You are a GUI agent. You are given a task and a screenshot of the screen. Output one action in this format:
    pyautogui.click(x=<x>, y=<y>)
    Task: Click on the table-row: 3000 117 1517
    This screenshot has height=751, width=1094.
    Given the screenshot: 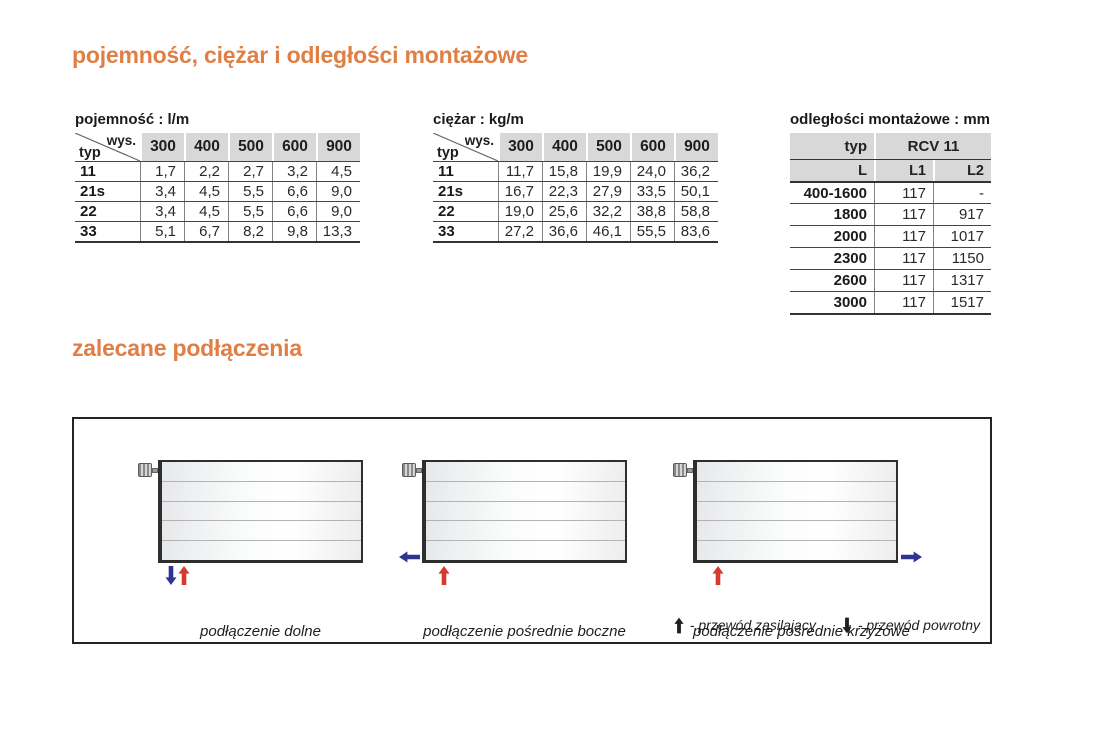 What is the action you would take?
    pyautogui.click(x=890, y=302)
    